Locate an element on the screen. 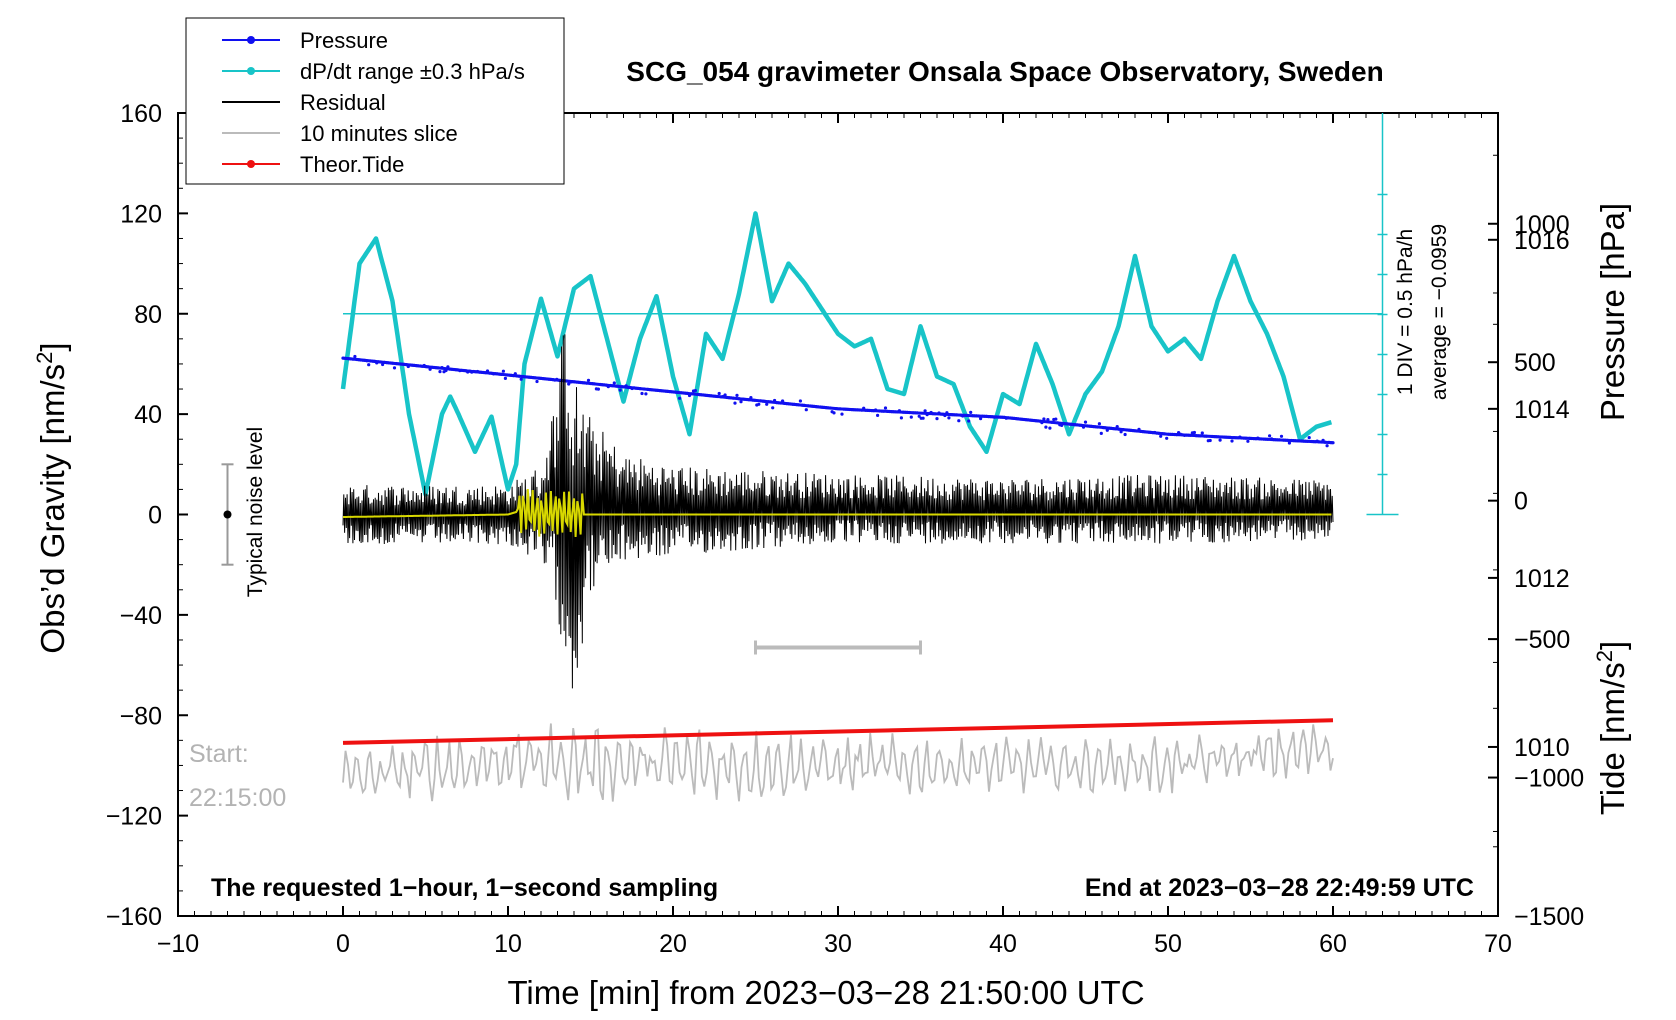 The image size is (1676, 1020). legend-entry-label: dP/dt range ±0.3 hPa/s is located at coordinates (412, 71).